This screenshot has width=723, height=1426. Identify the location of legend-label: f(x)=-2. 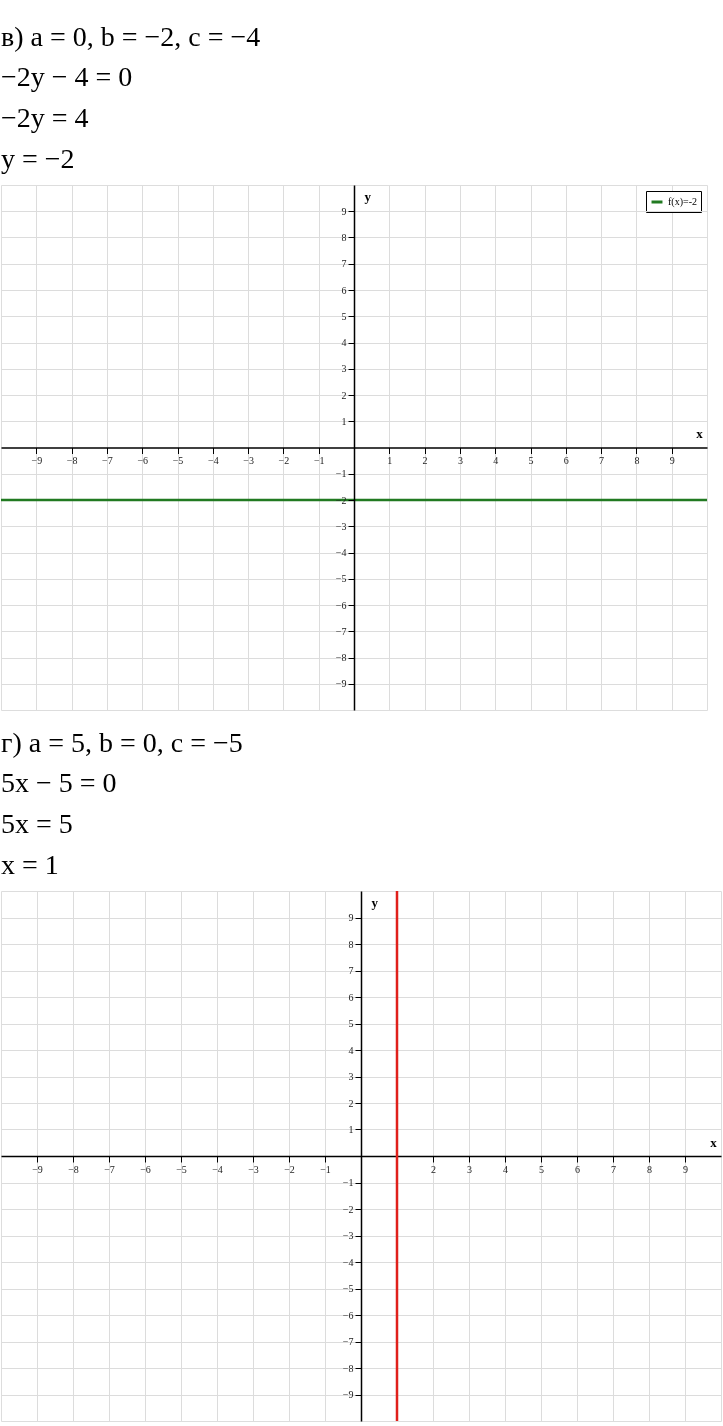
(682, 202).